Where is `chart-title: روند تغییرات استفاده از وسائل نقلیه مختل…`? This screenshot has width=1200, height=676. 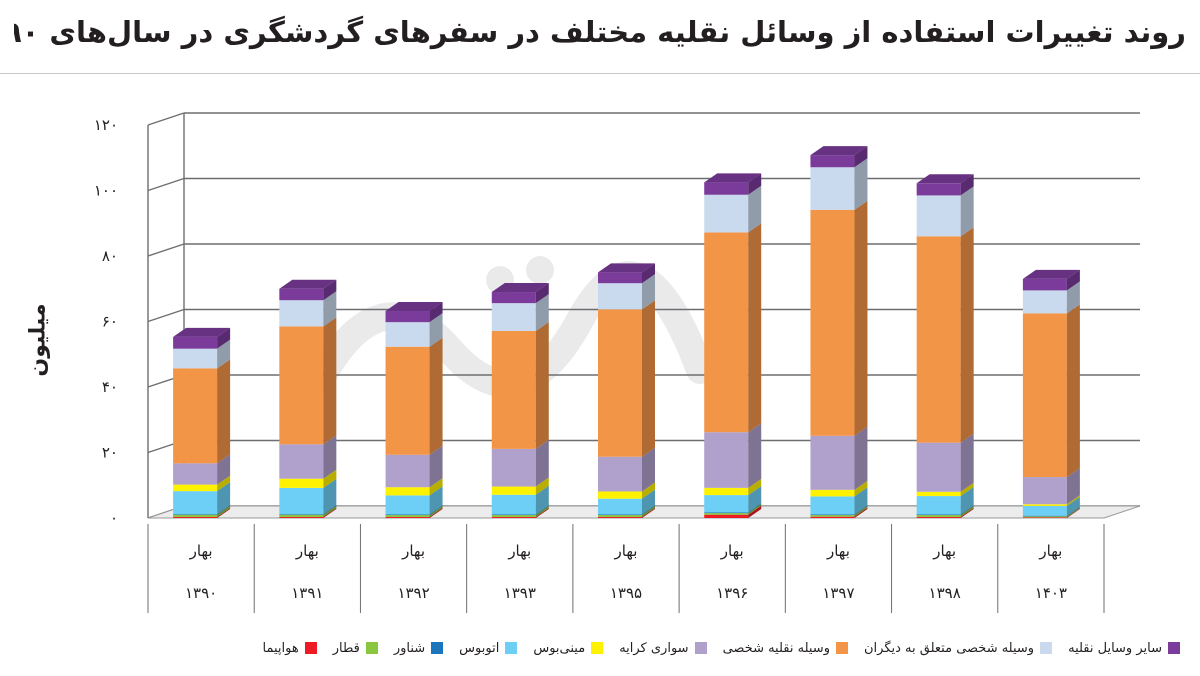
chart-title: روند تغییرات استفاده از وسائل نقلیه مختل… is located at coordinates (600, 32).